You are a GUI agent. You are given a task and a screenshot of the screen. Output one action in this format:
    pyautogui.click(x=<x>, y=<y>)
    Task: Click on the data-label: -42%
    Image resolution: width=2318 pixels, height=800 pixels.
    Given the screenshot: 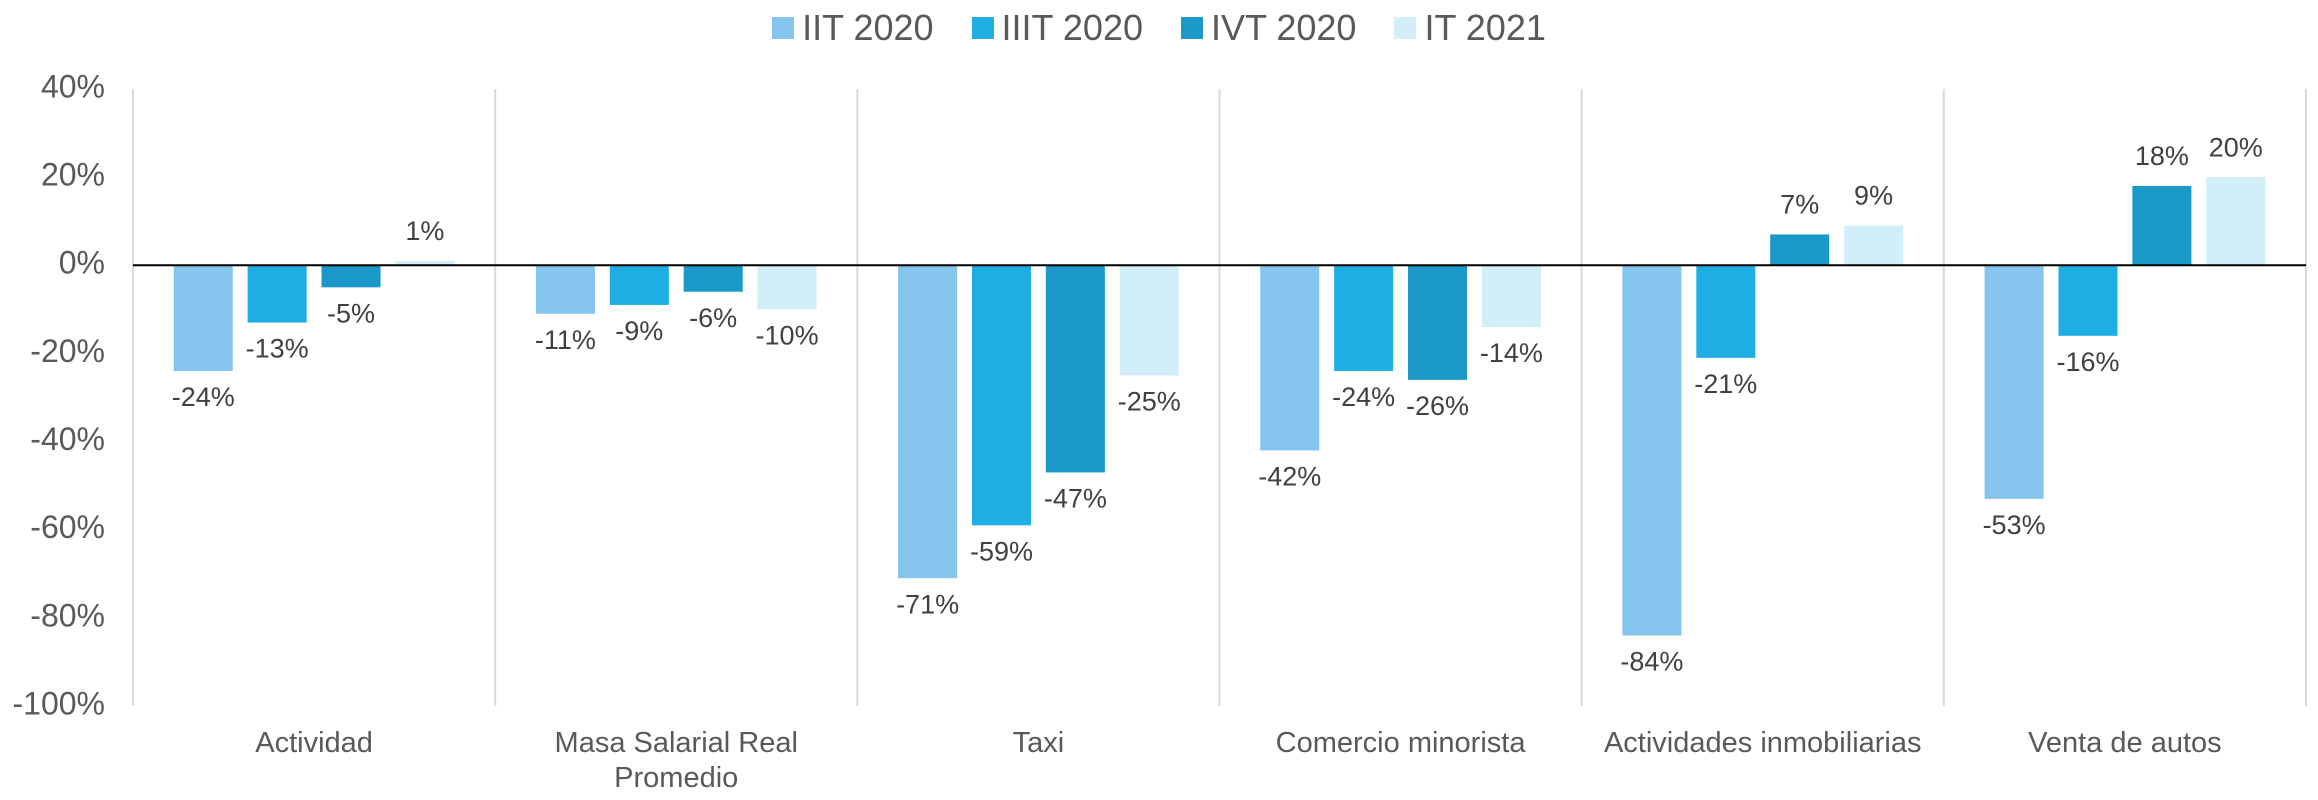 What is the action you would take?
    pyautogui.click(x=1289, y=477)
    